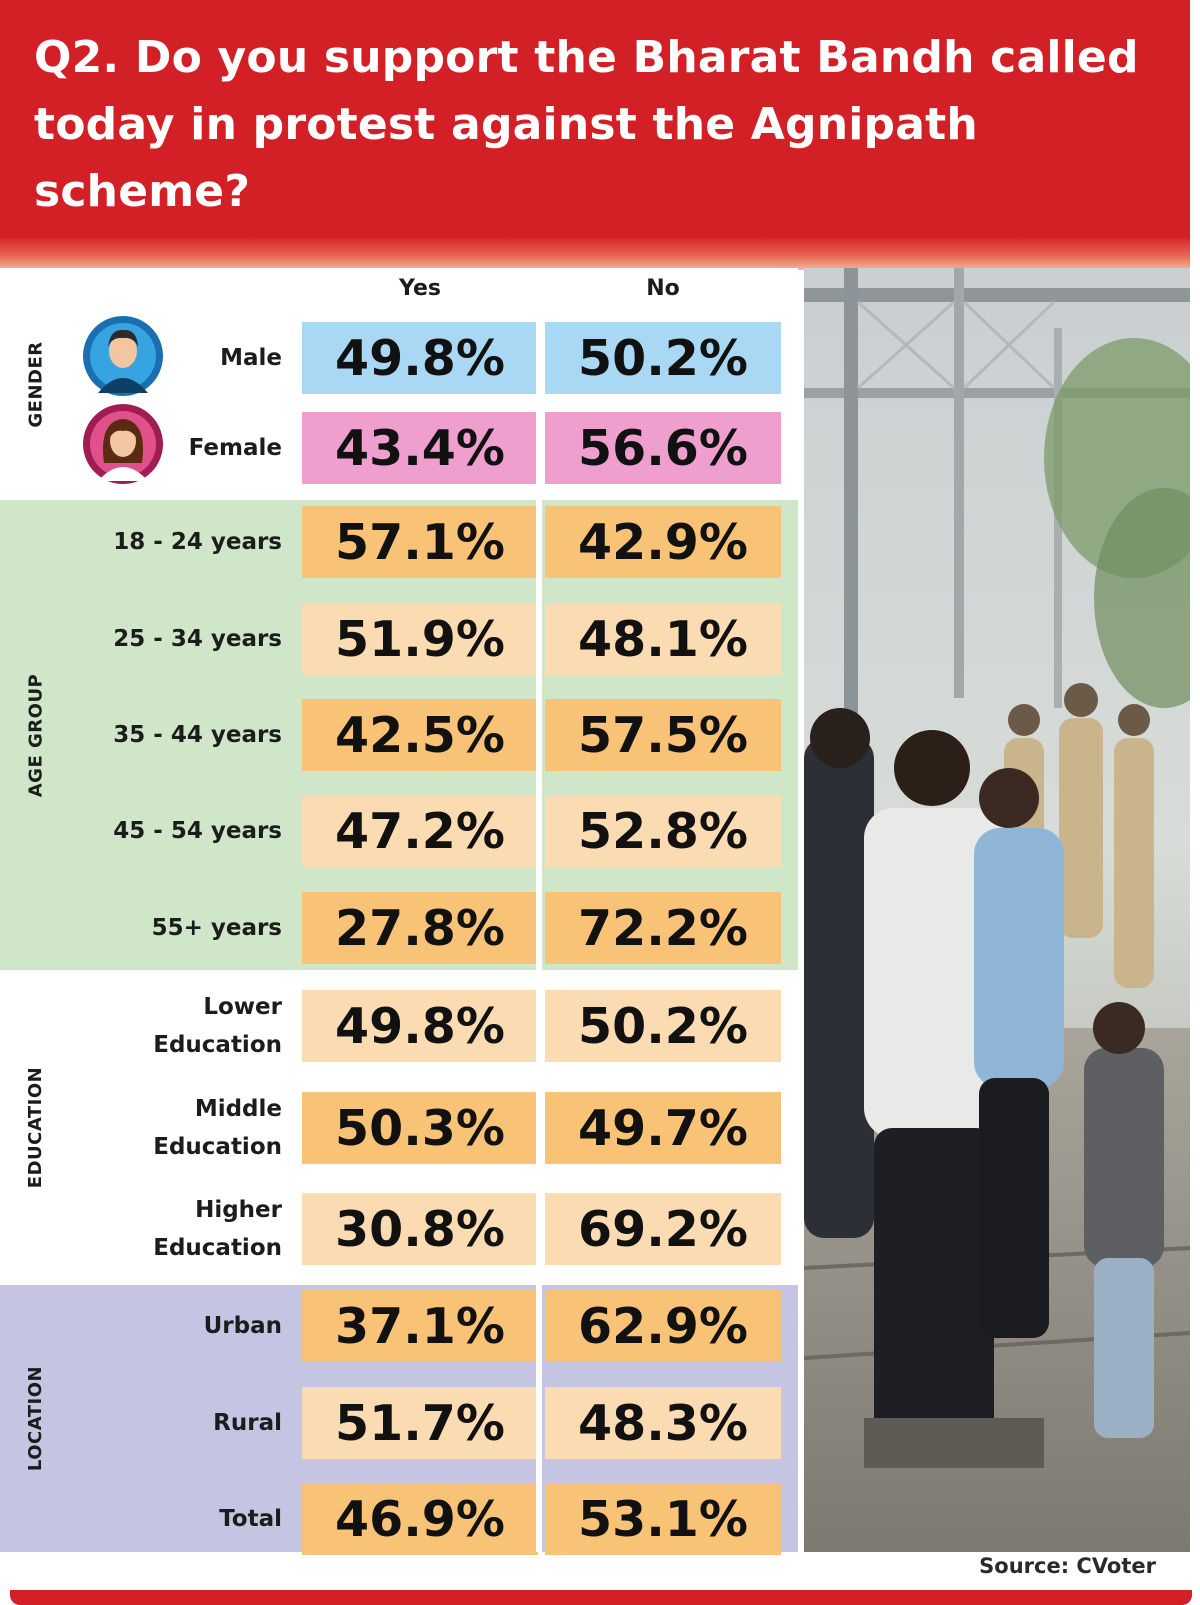 This screenshot has height=1605, width=1200. Describe the element at coordinates (189, 1519) in the screenshot. I see `row-label: Total` at that location.